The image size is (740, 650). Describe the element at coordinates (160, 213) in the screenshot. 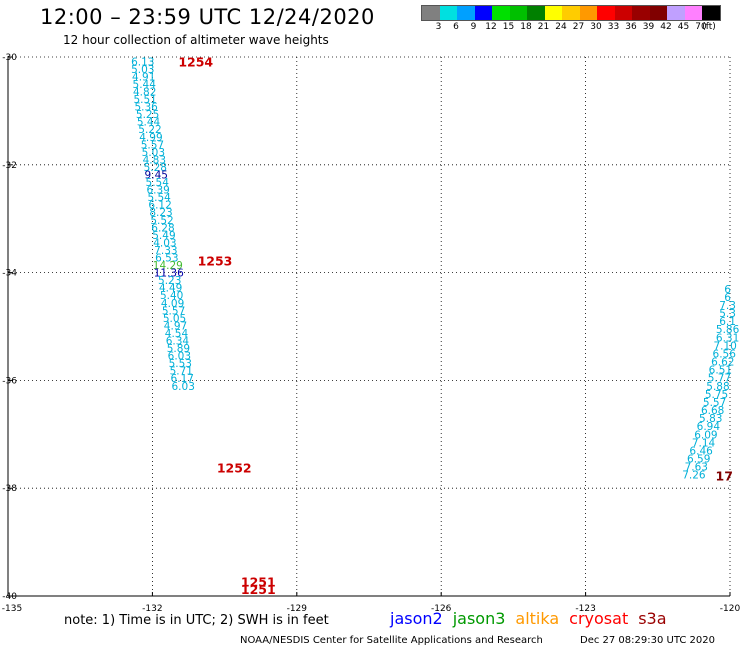

I see `swh-value-label: 8.23` at that location.